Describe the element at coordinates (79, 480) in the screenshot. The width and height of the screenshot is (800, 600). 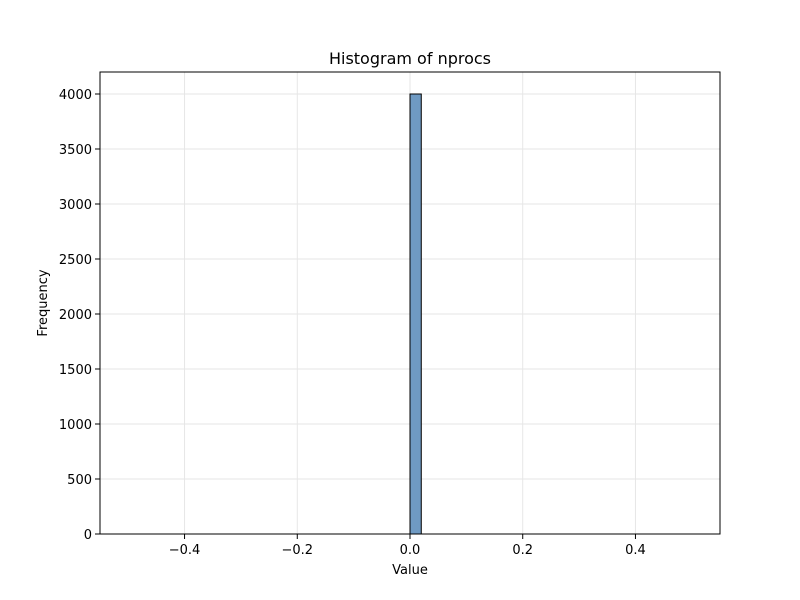
I see `y-tick-label: 500` at that location.